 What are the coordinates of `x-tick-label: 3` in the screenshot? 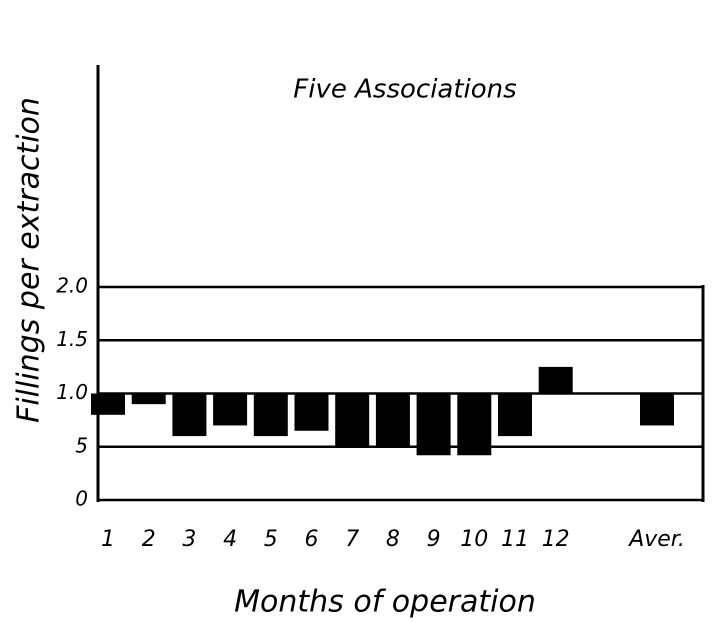 It's located at (189, 539).